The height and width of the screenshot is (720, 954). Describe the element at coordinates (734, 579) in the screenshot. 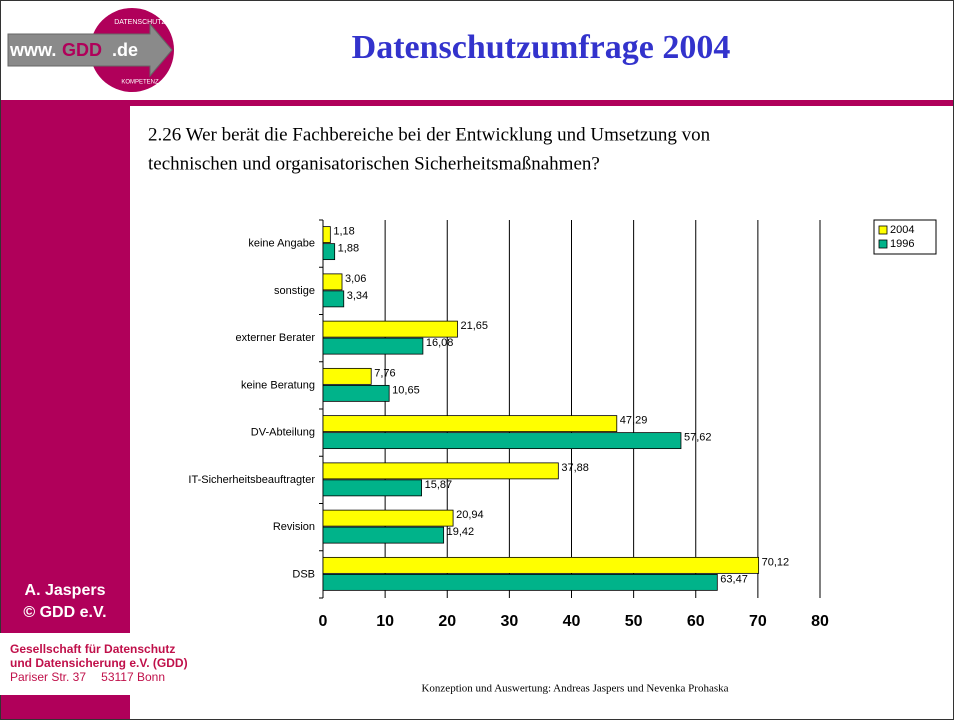

I see `value-label: 63,47` at that location.